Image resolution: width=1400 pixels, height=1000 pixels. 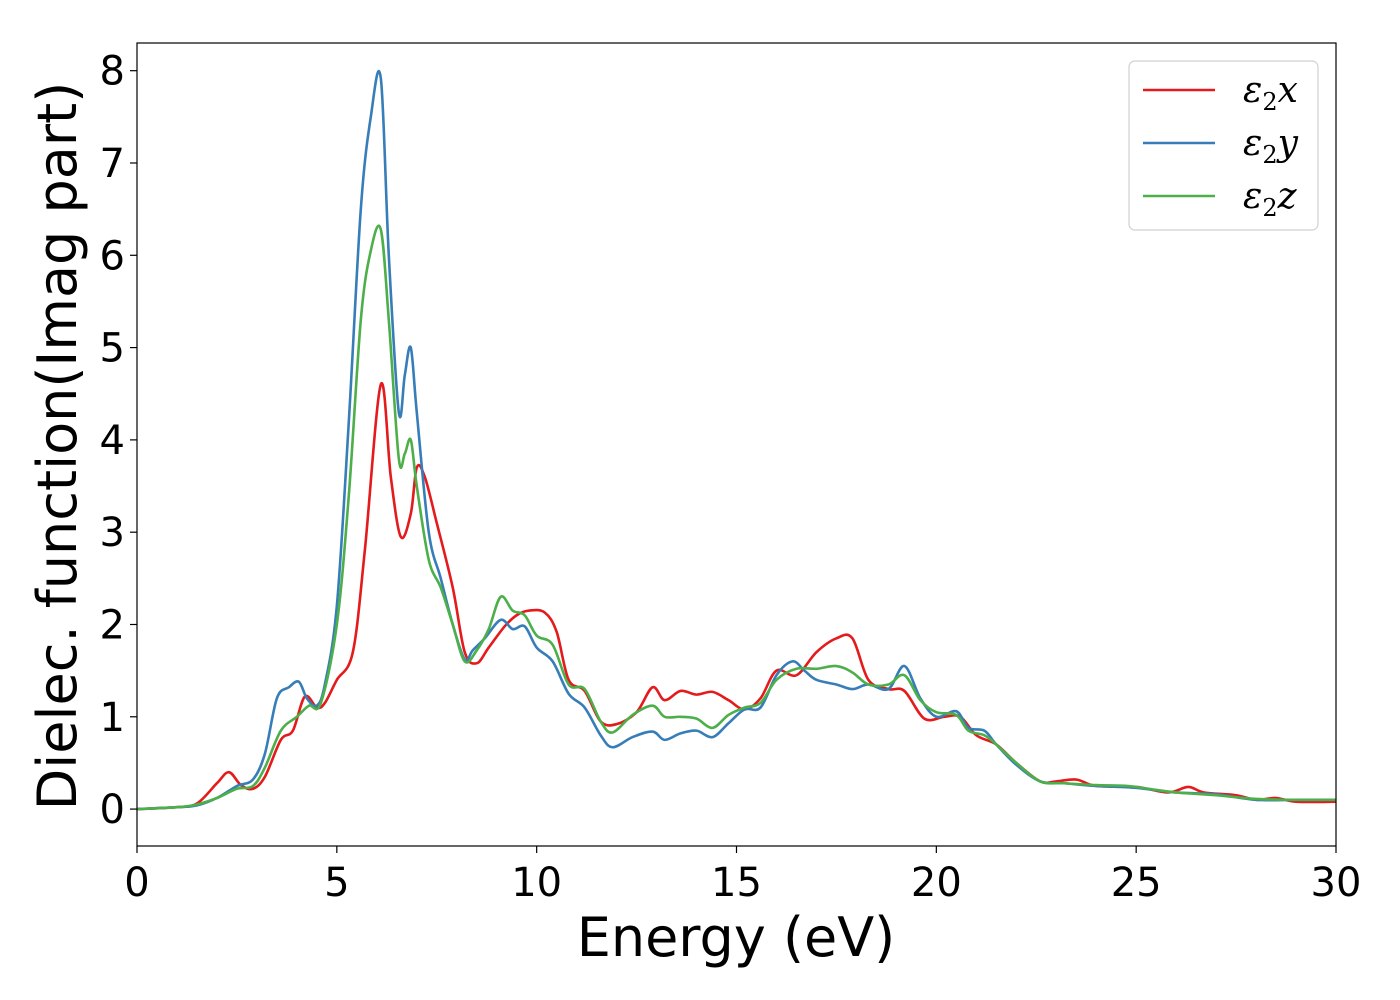 What do you see at coordinates (112, 718) in the screenshot?
I see `y-tick-label: 1` at bounding box center [112, 718].